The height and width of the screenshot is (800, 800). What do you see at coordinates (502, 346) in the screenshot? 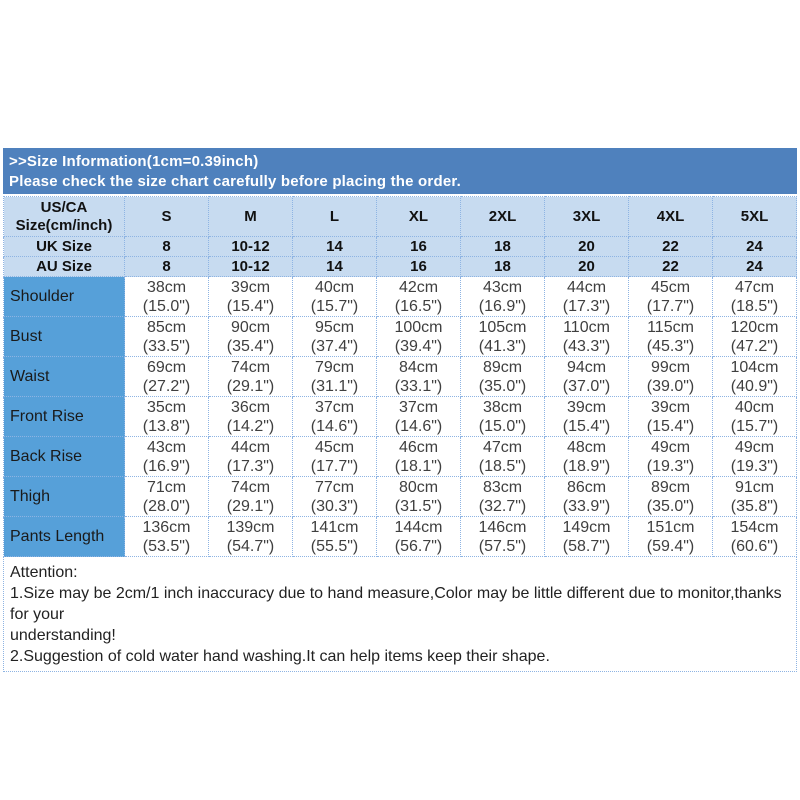
I see `value-inch: (41.3")` at bounding box center [502, 346].